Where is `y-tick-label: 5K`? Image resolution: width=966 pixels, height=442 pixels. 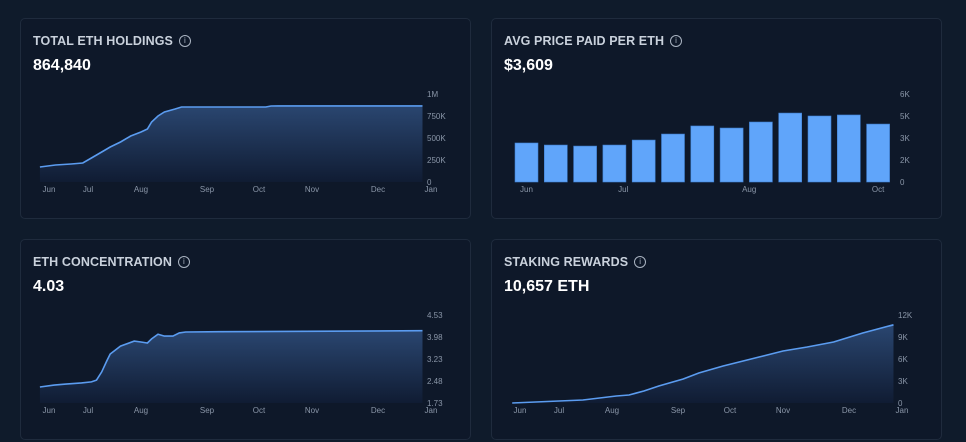 y-tick-label: 5K is located at coordinates (905, 116).